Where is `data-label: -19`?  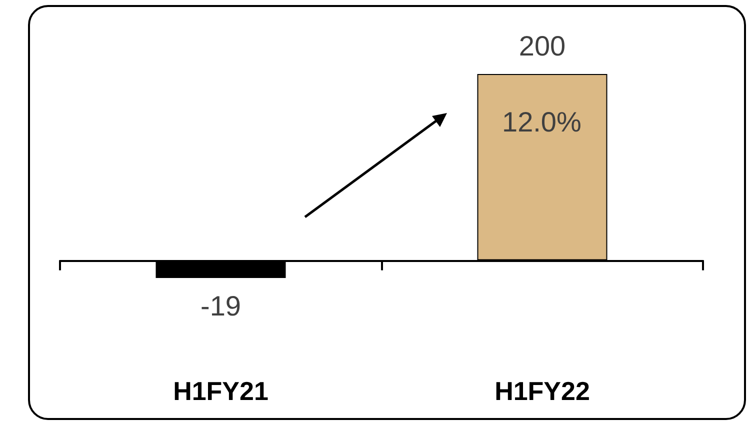 data-label: -19 is located at coordinates (220, 306).